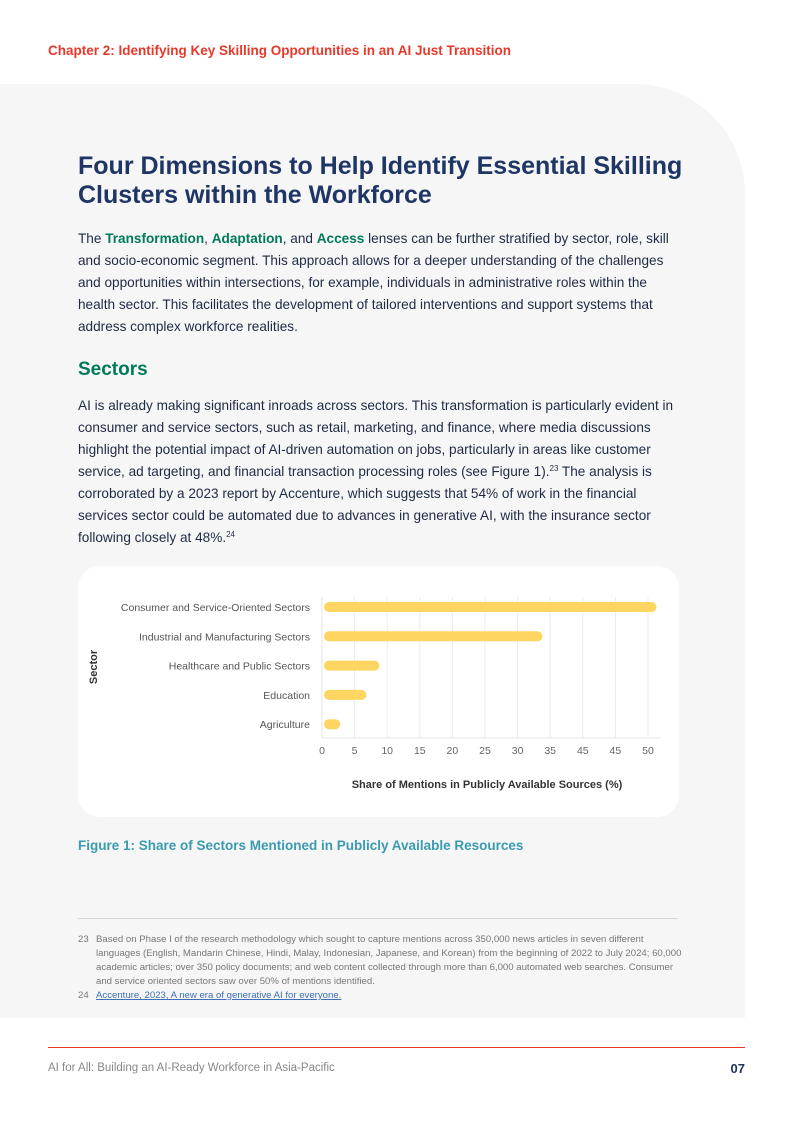 Image resolution: width=793 pixels, height=1121 pixels. What do you see at coordinates (215, 608) in the screenshot?
I see `y-category-label: Consumer and Service-Oriented Sectors` at bounding box center [215, 608].